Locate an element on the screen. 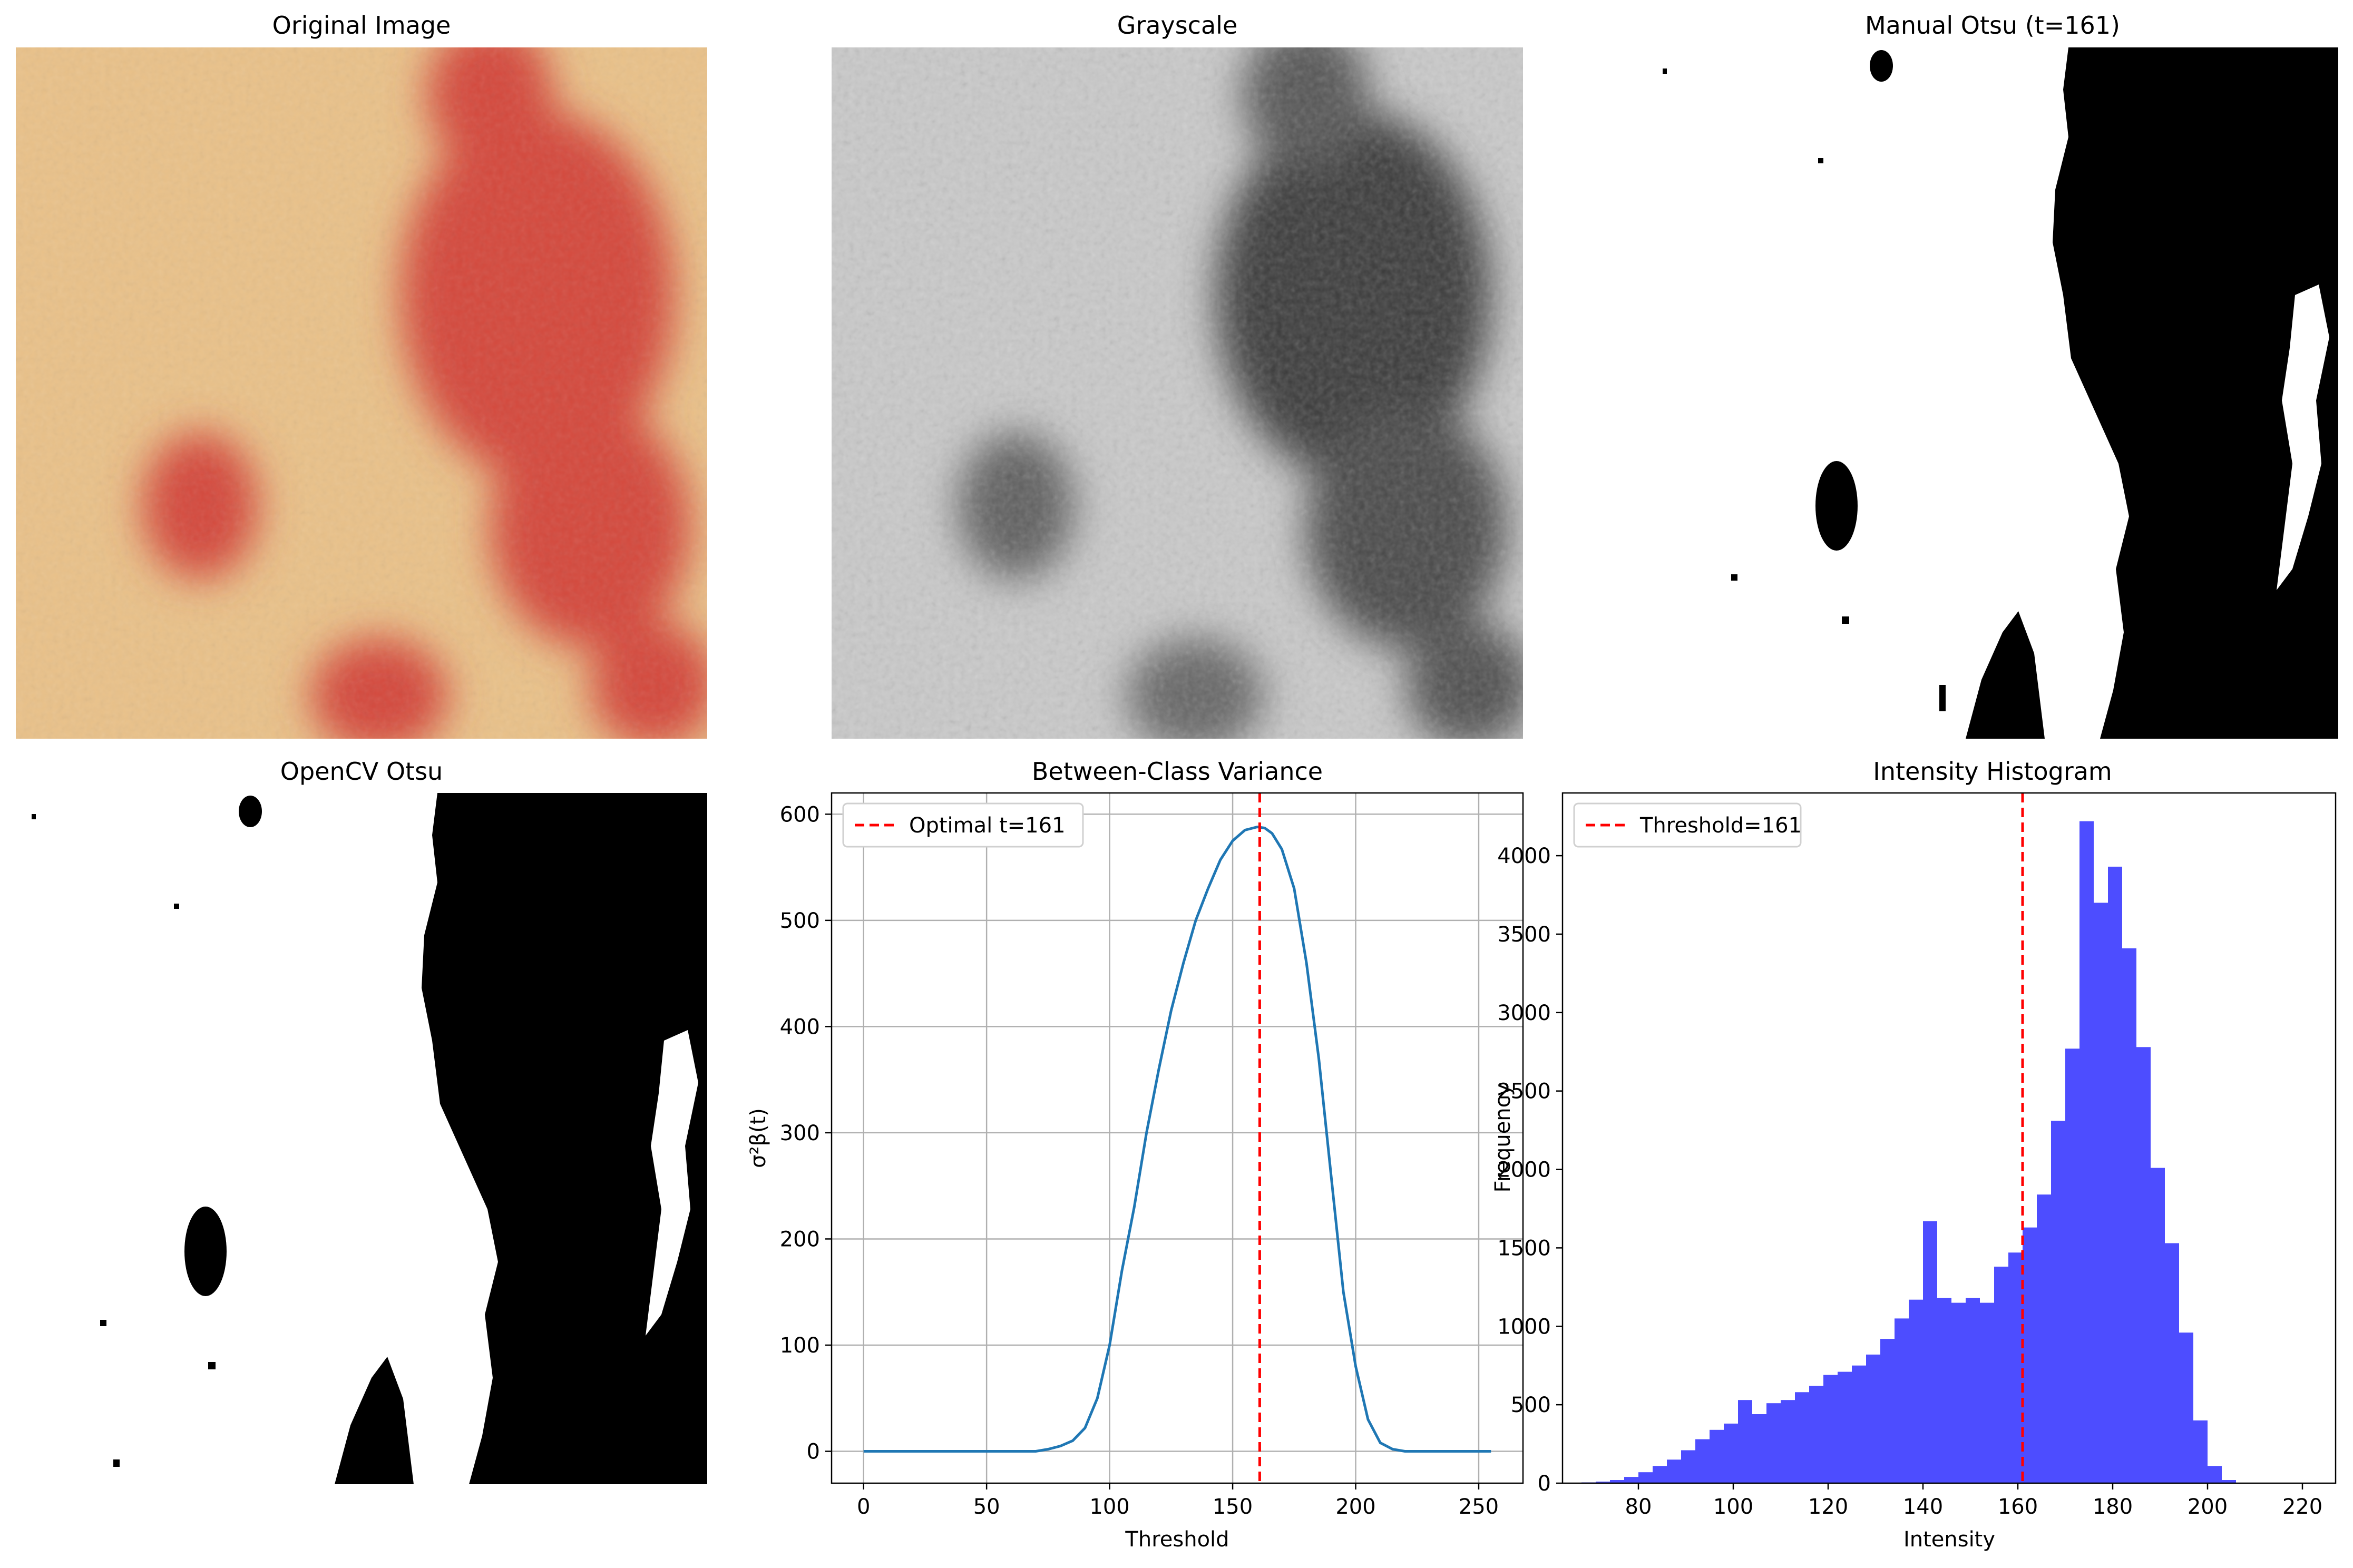 This screenshot has height=1568, width=2353. mask-inner-hole is located at coordinates (672, 1183).